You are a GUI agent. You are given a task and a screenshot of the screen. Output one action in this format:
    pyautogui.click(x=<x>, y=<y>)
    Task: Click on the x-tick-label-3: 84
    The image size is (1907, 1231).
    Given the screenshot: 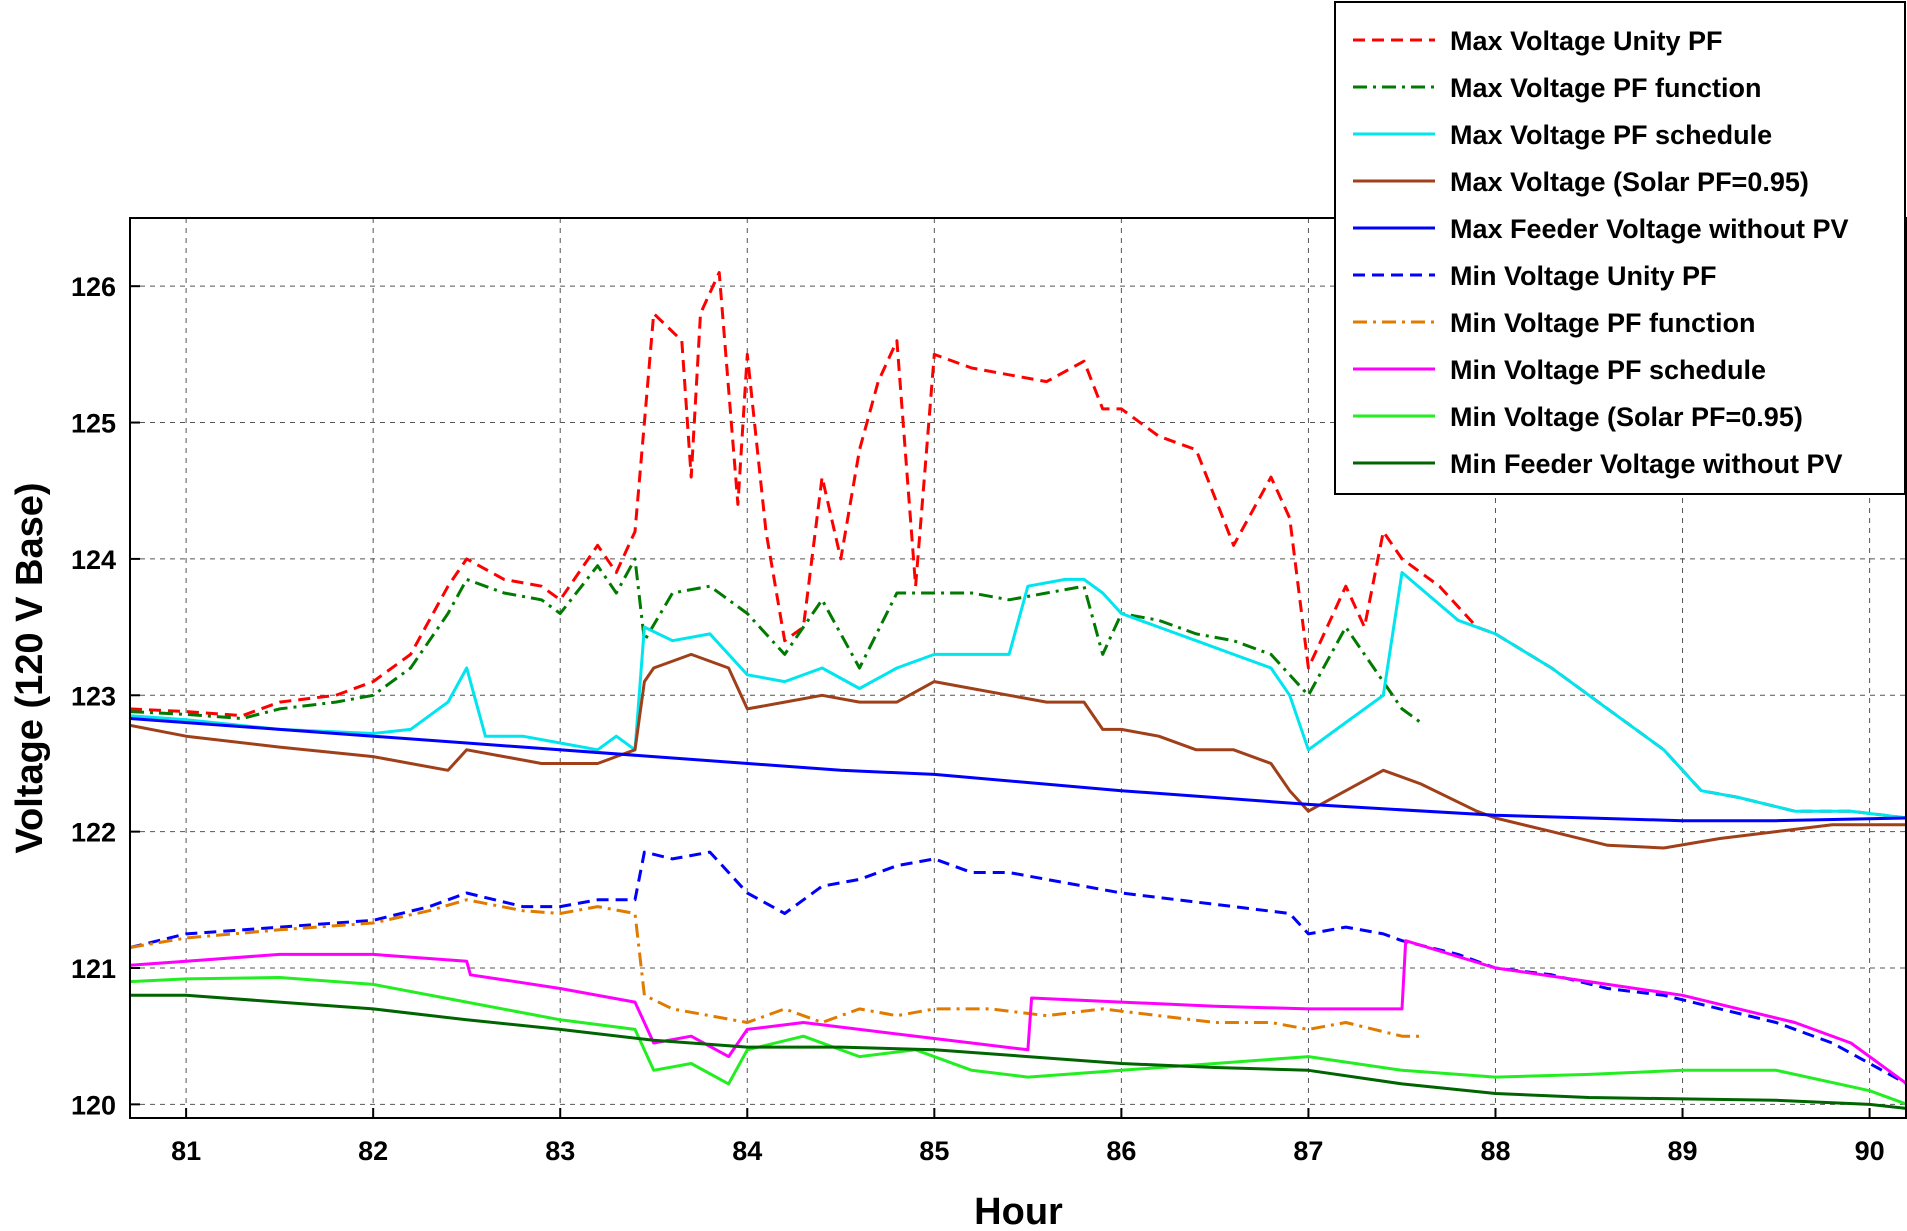 What is the action you would take?
    pyautogui.click(x=747, y=1151)
    